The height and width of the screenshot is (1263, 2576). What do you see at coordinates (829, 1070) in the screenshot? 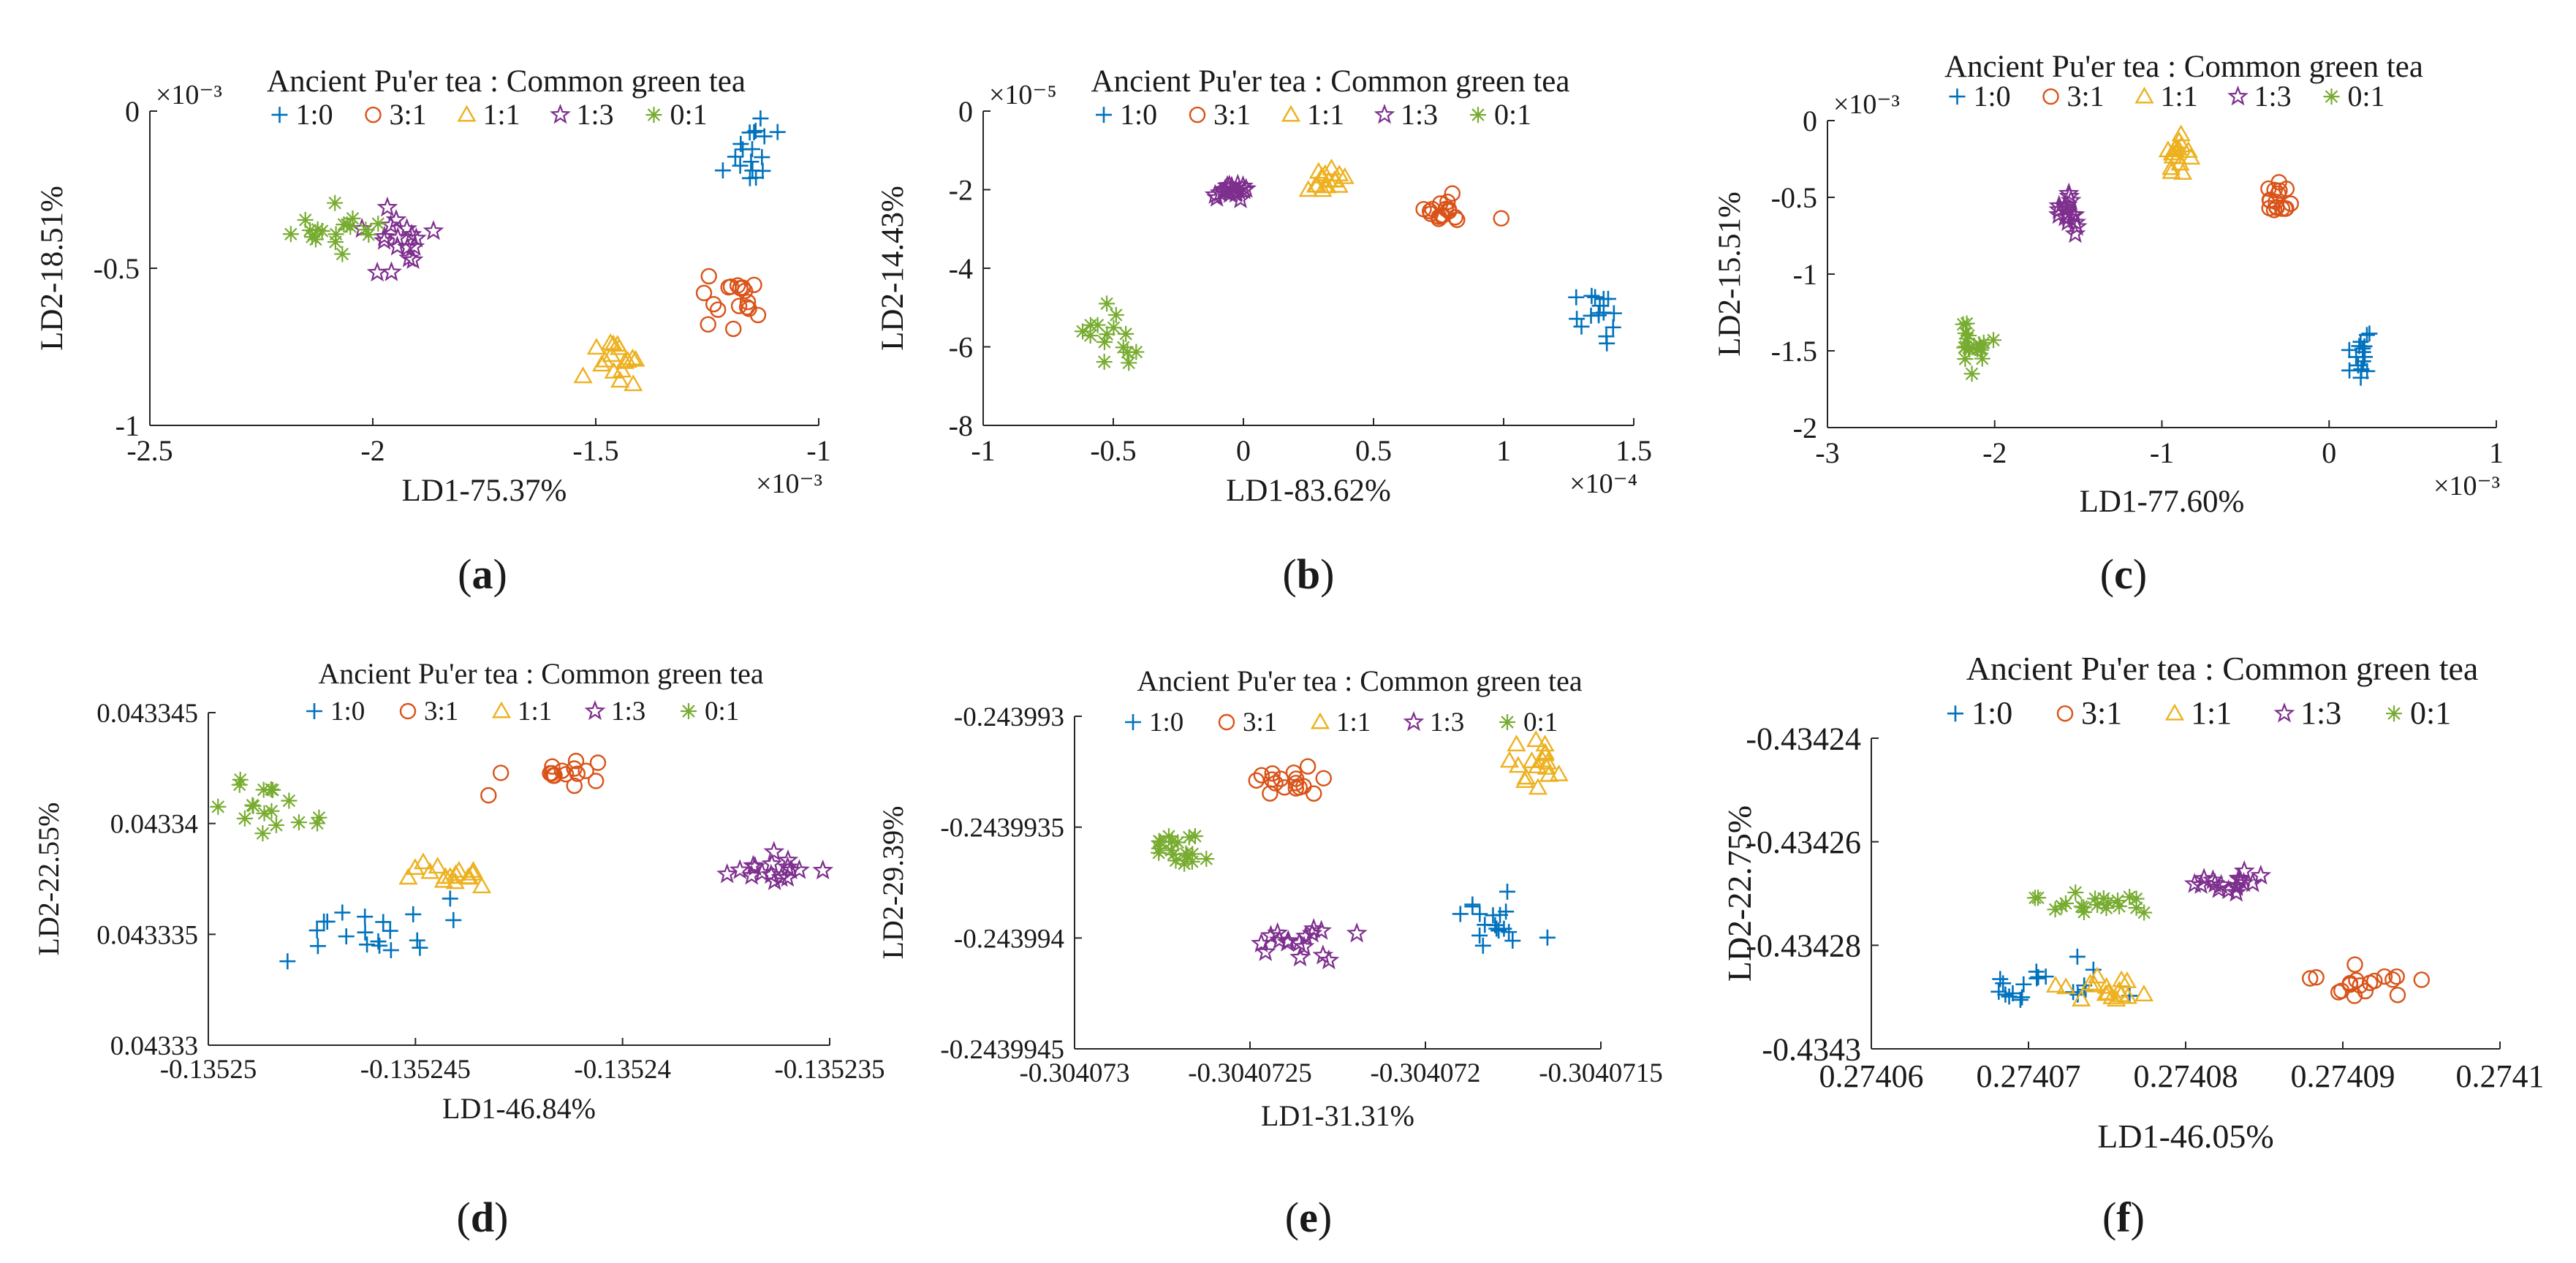
I see `x-tick-label: -0.135235` at bounding box center [829, 1070].